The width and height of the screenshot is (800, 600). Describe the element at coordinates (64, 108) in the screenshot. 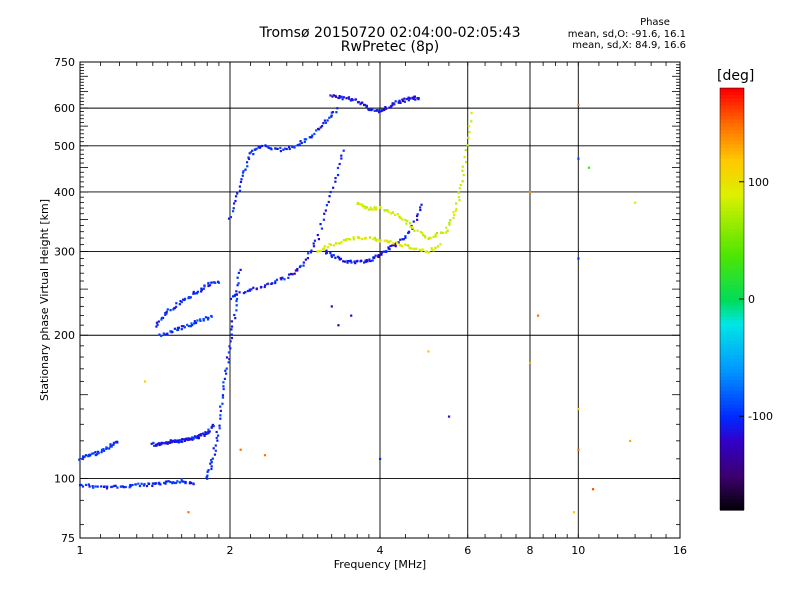

I see `y-tick-label: 600` at that location.